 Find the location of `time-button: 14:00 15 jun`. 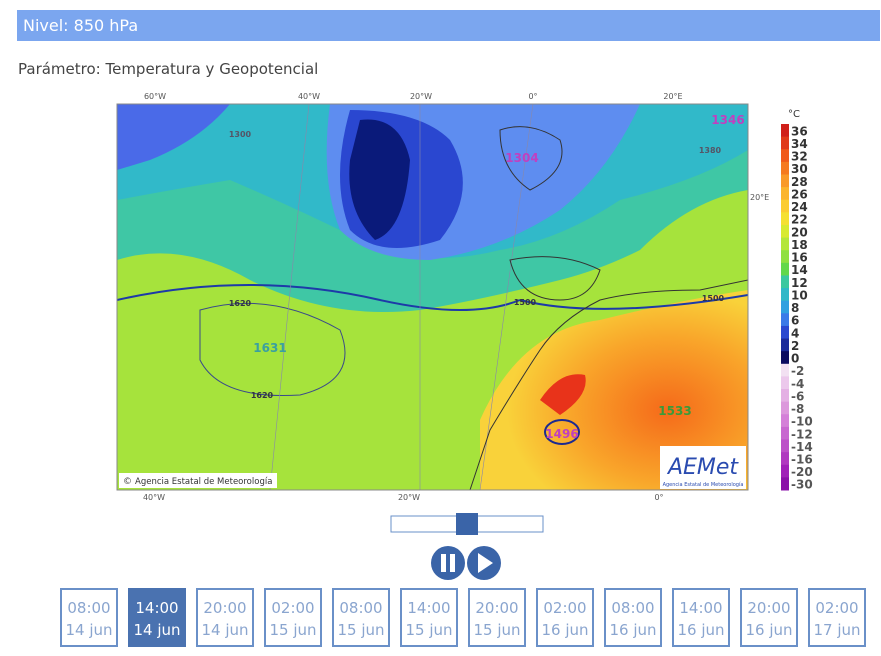

time-button: 14:00 15 jun is located at coordinates (429, 617).